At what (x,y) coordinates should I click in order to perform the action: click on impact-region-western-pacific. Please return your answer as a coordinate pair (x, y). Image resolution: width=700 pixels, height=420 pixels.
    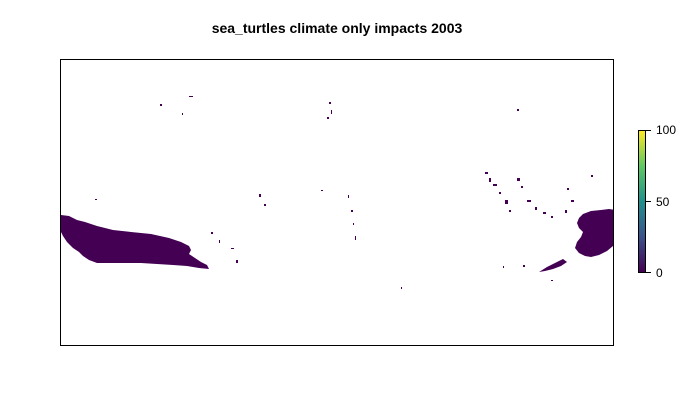
    Looking at the image, I should click on (594, 233).